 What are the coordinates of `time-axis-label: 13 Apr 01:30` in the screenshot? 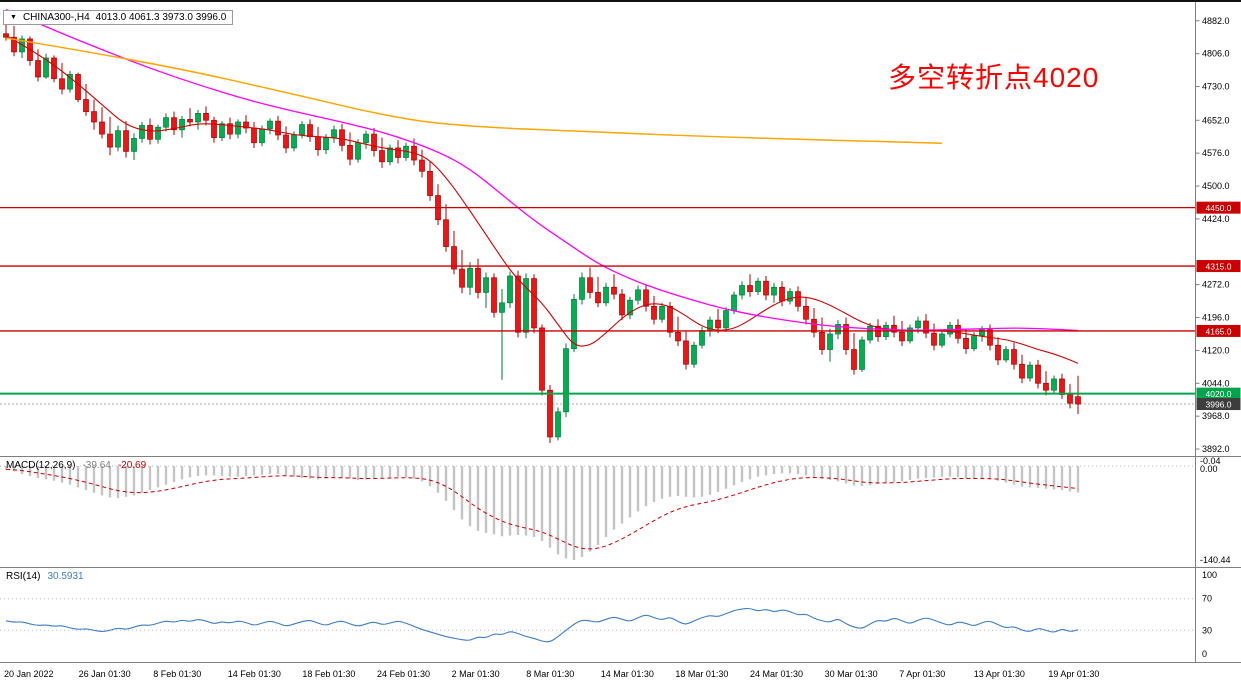 It's located at (999, 674).